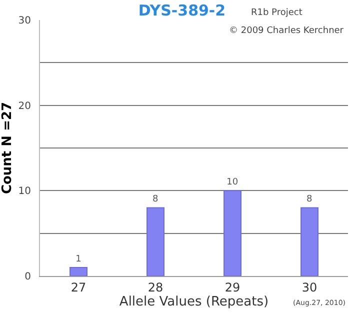 The width and height of the screenshot is (350, 320). I want to click on x-axis-title: Allele Values (Repeats), so click(194, 302).